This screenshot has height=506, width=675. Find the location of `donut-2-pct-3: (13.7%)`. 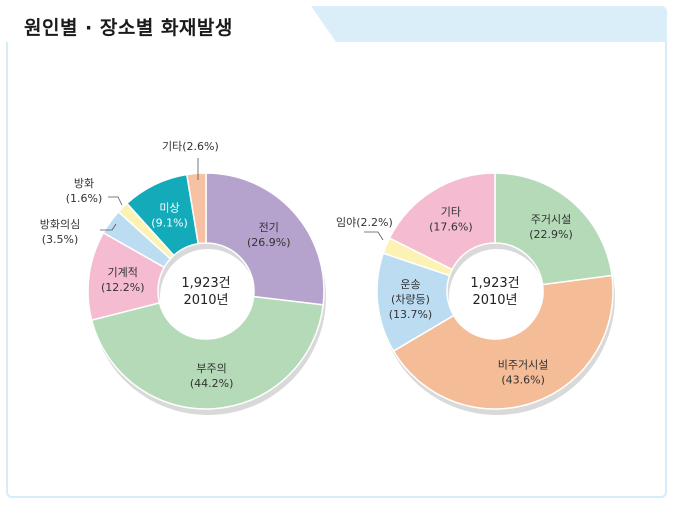

donut-2-pct-3: (13.7%) is located at coordinates (411, 314).